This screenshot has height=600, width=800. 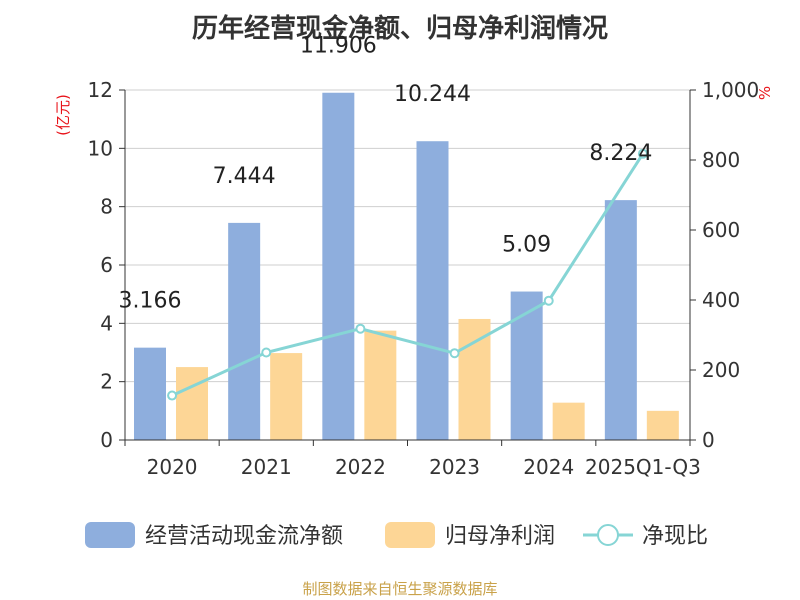 I want to click on x-tick-label: 2025Q1-Q3, so click(x=643, y=467).